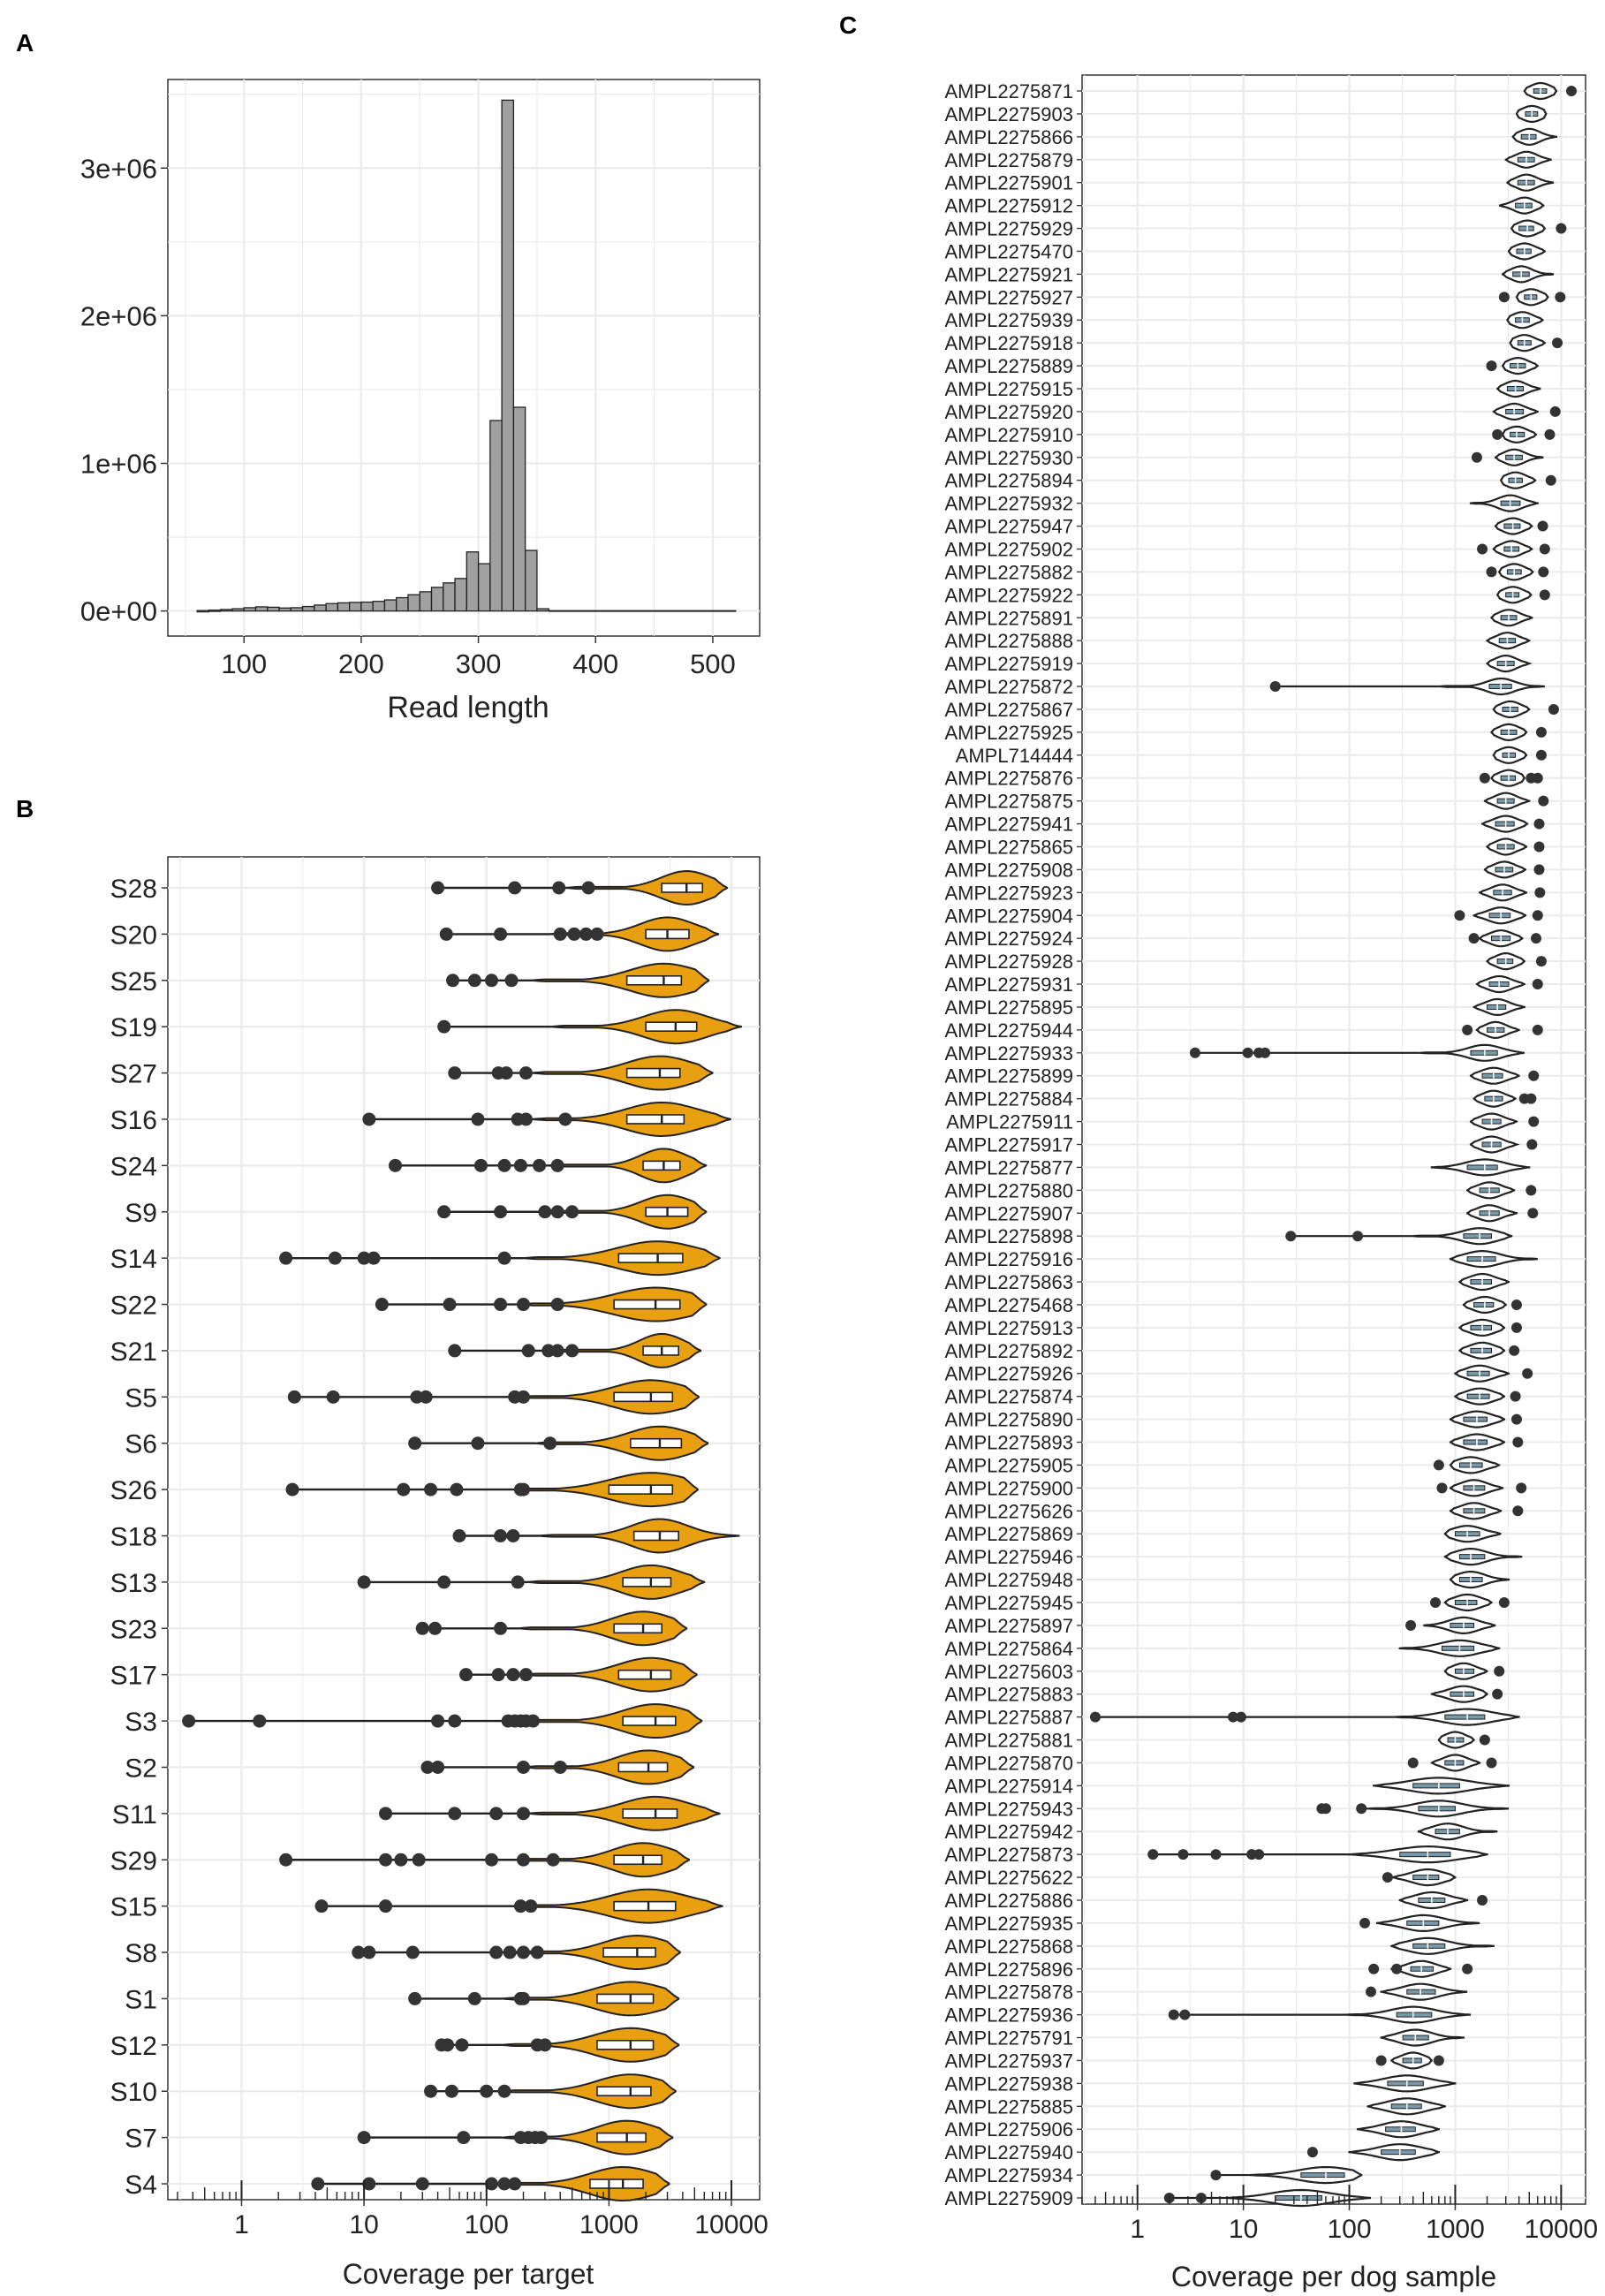 The height and width of the screenshot is (2296, 1605). I want to click on x-tick-label-c: 100, so click(1350, 2229).